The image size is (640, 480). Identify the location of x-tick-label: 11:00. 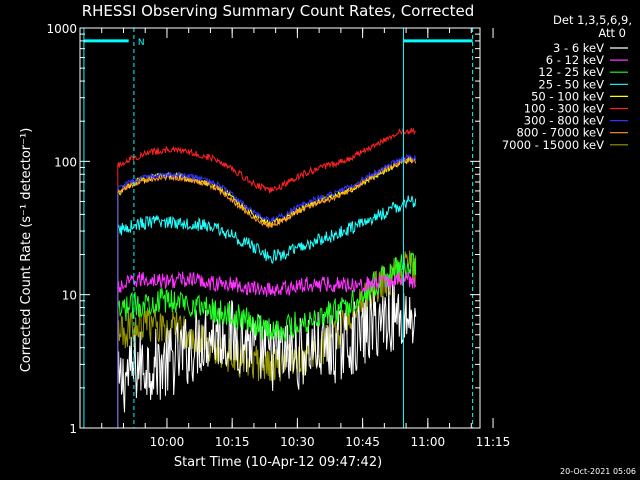
(428, 442).